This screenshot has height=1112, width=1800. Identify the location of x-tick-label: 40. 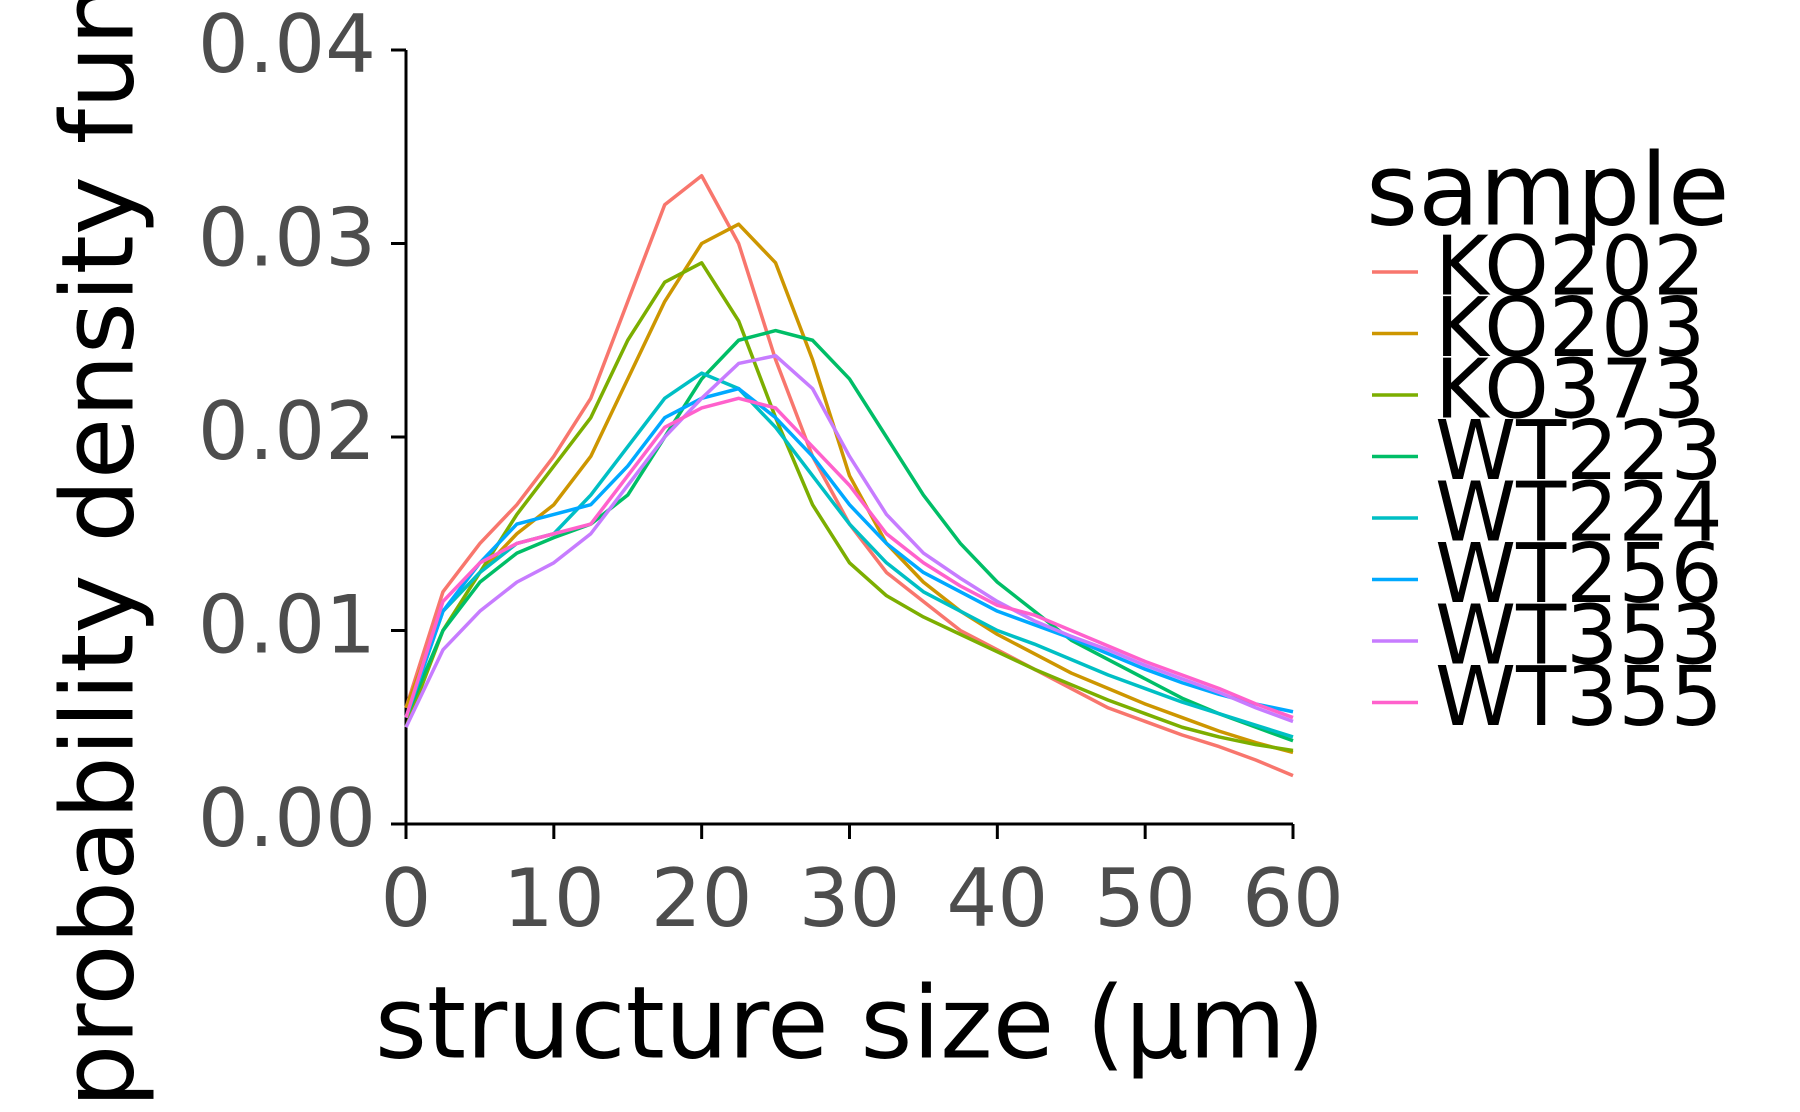
(997, 898).